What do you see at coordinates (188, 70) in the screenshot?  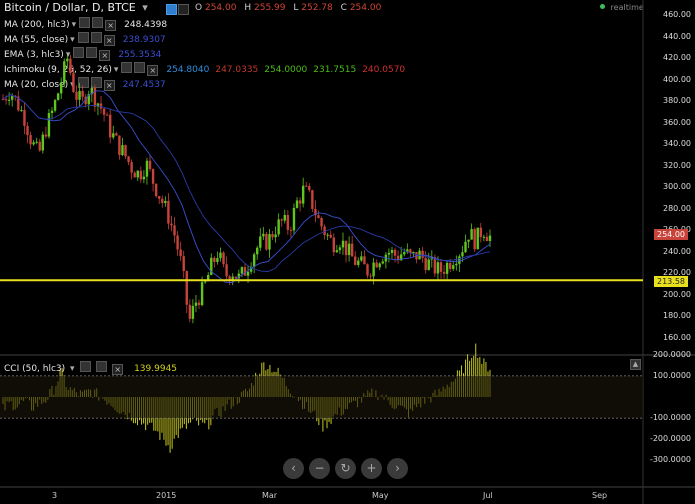 I see `indicator-value: 254.8040` at bounding box center [188, 70].